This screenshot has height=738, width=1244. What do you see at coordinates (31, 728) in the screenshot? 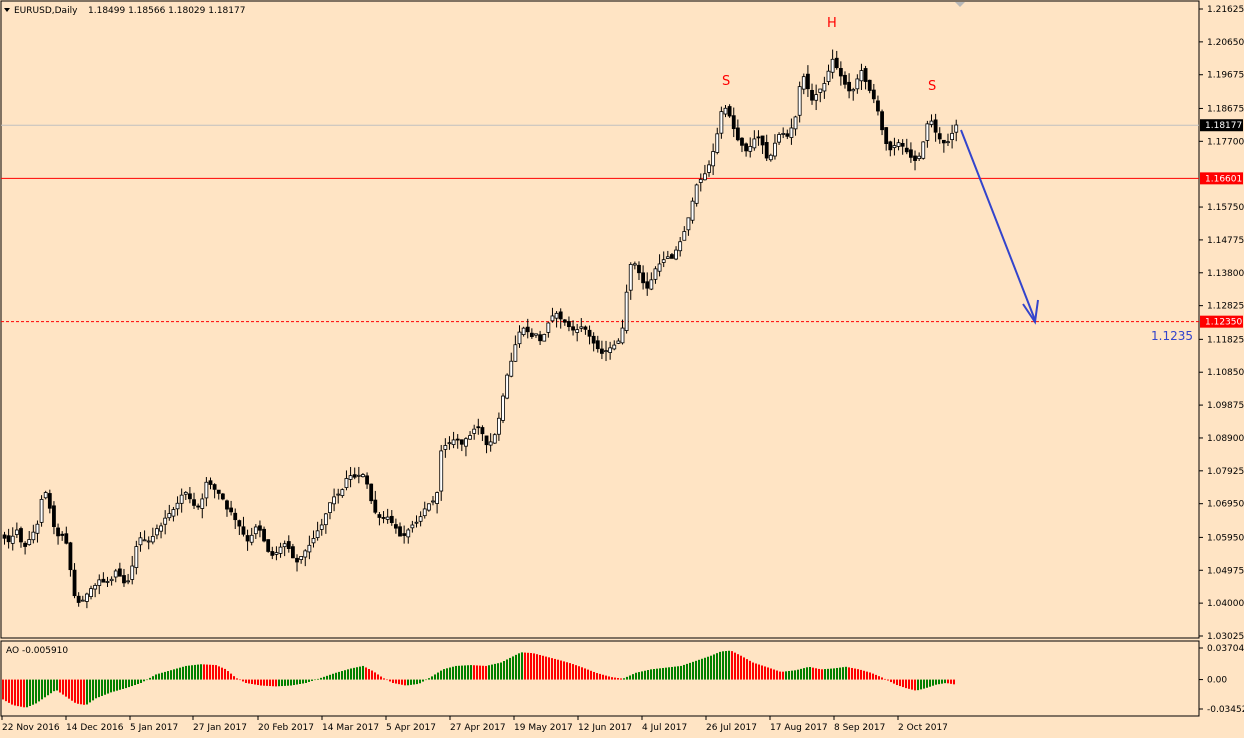
I see `time-tick-label: 22 Nov 2016` at bounding box center [31, 728].